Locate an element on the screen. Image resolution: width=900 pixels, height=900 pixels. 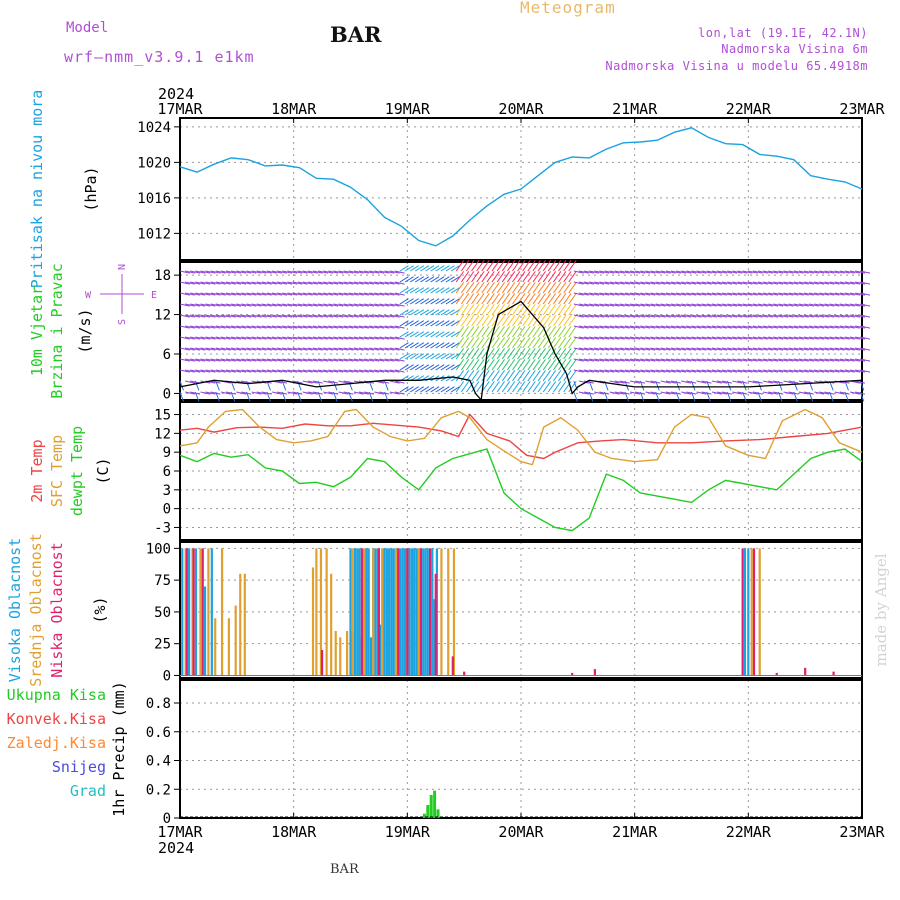
x-tick-label-bottom: 21MAR is located at coordinates (635, 832).